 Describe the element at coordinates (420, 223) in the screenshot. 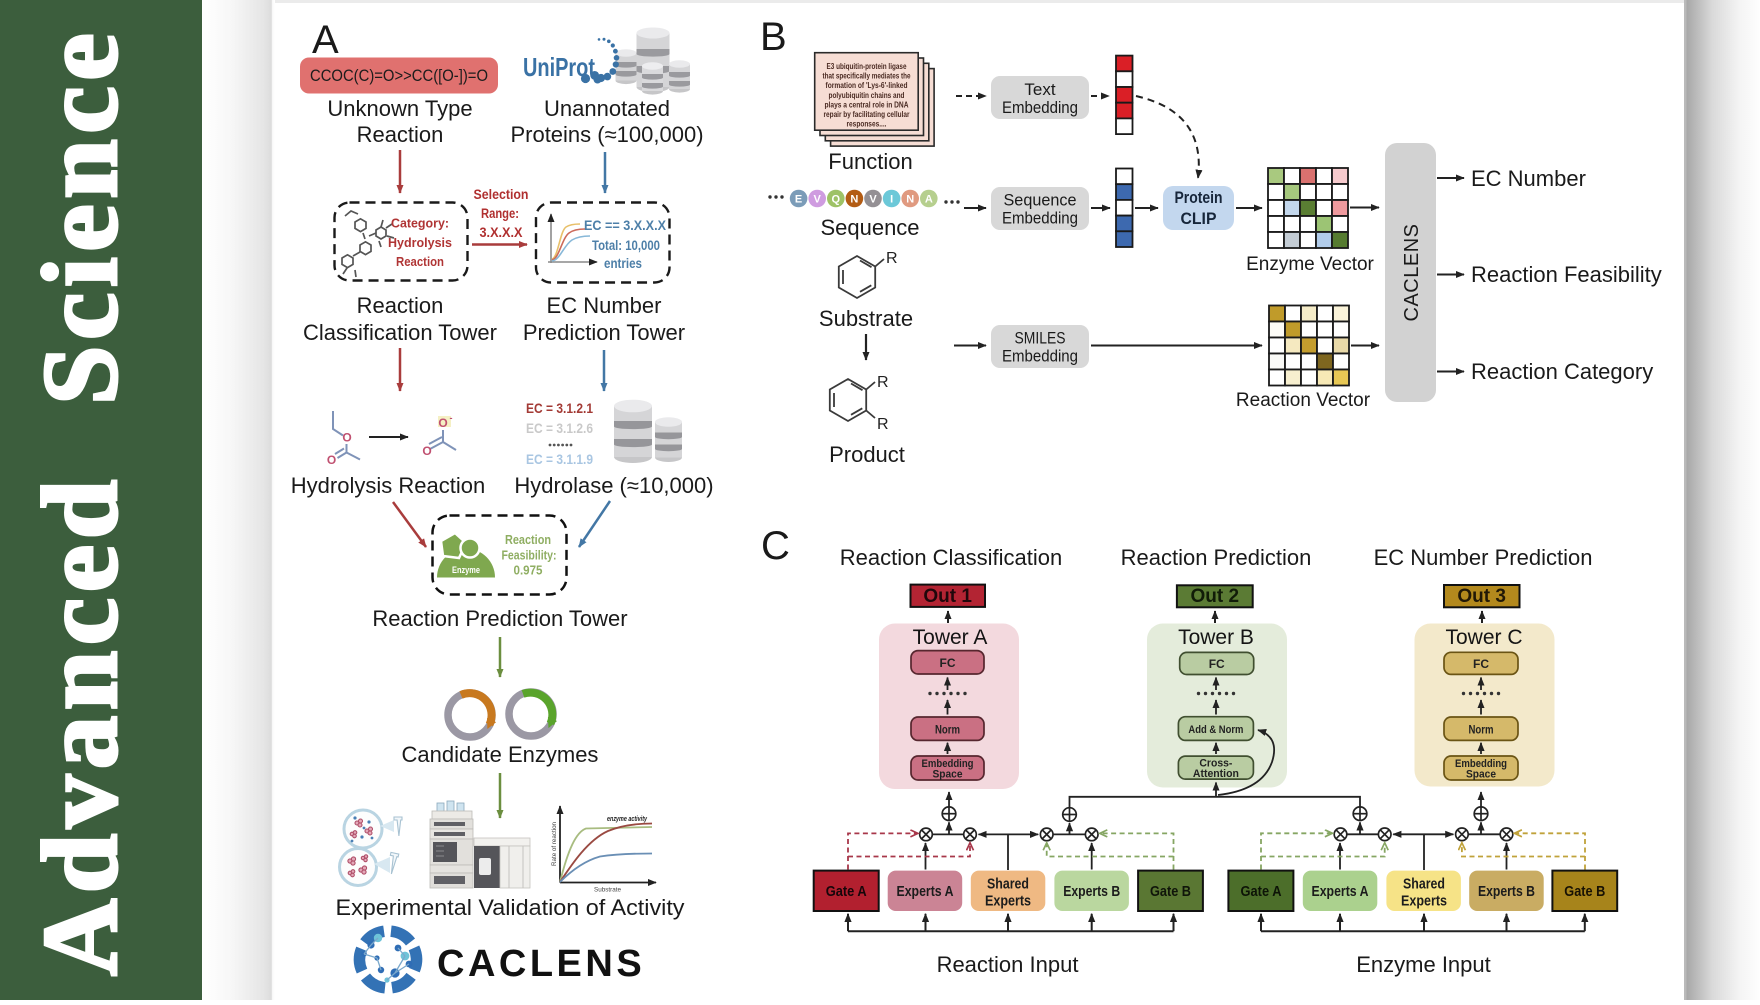

I see `svg-text: Category:` at that location.